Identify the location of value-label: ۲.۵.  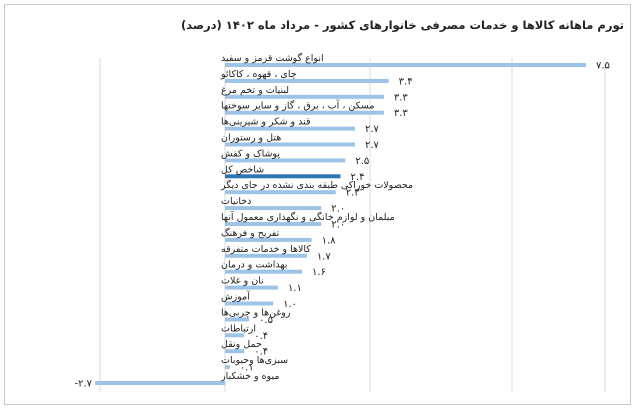
(362, 161).